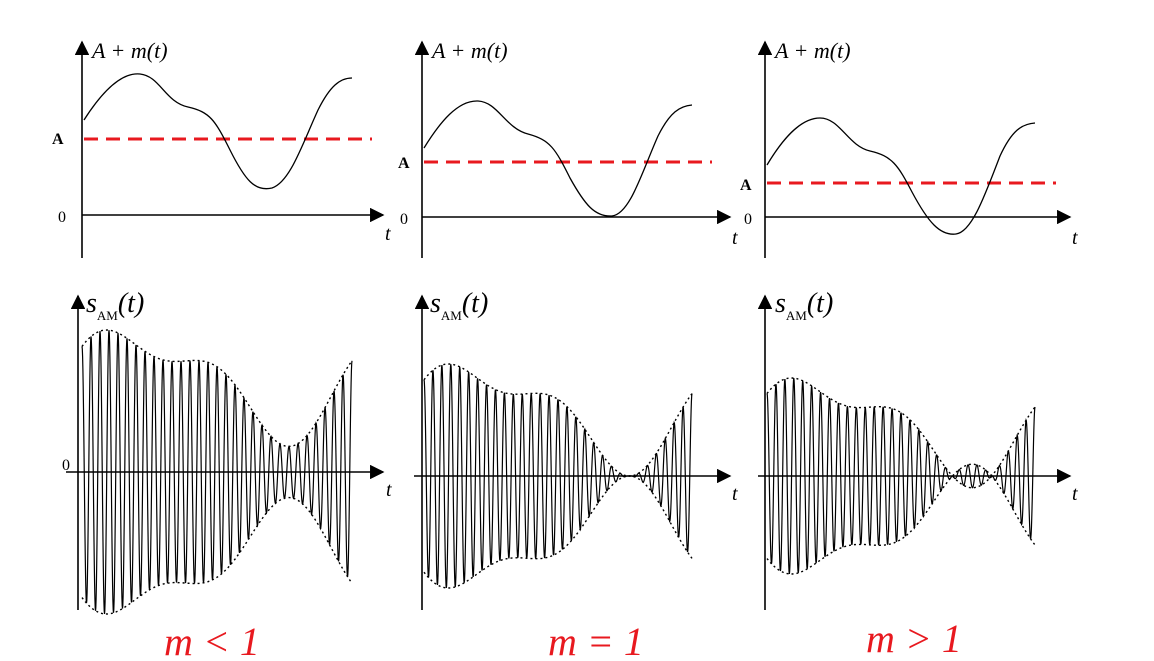  I want to click on carrier-trace, so click(558, 476).